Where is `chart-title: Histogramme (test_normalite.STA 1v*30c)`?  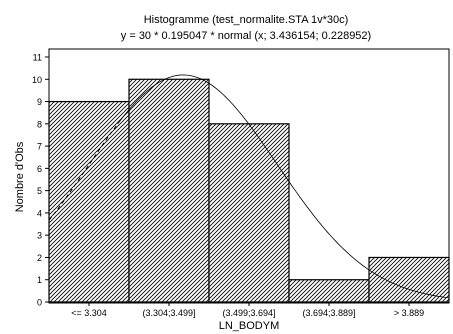 chart-title: Histogramme (test_normalite.STA 1v*30c) is located at coordinates (246, 20).